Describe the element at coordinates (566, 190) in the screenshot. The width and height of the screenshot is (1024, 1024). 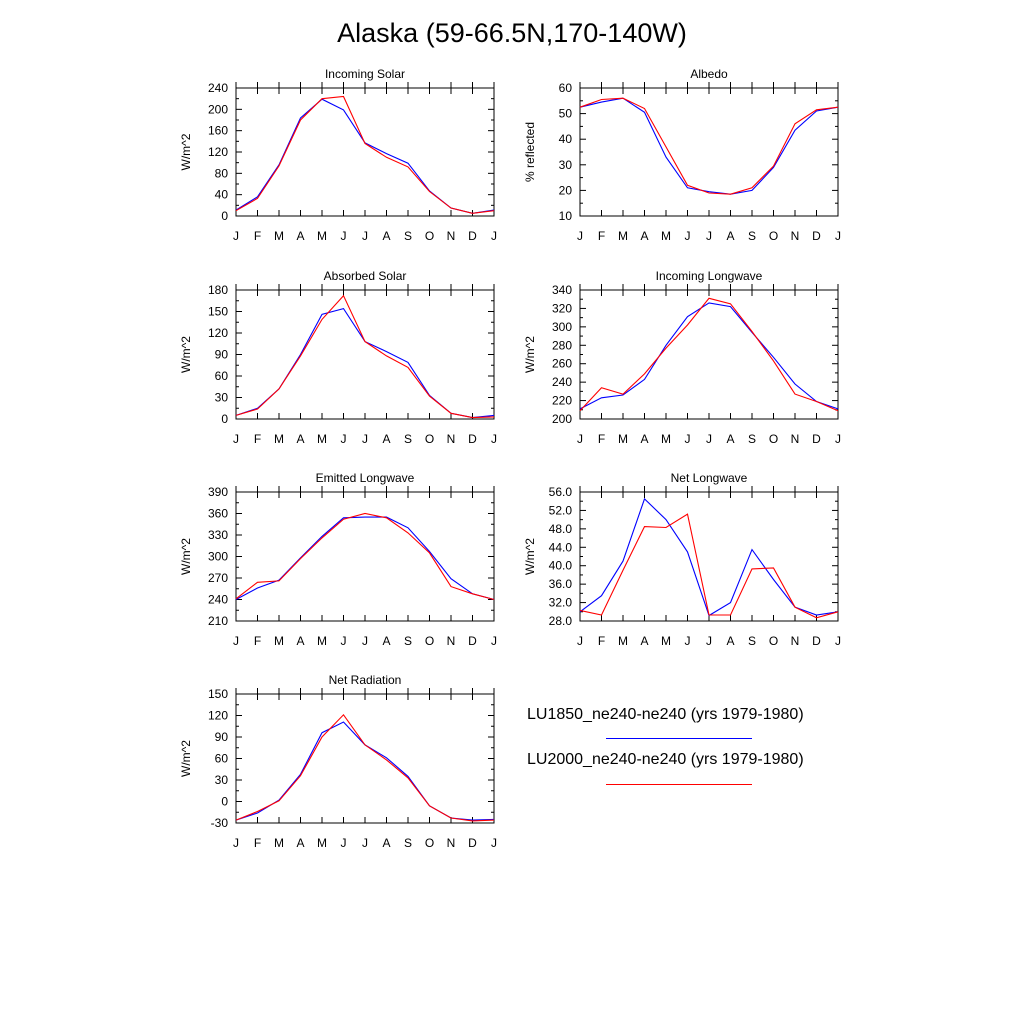
I see `y-tick-label: 20` at that location.